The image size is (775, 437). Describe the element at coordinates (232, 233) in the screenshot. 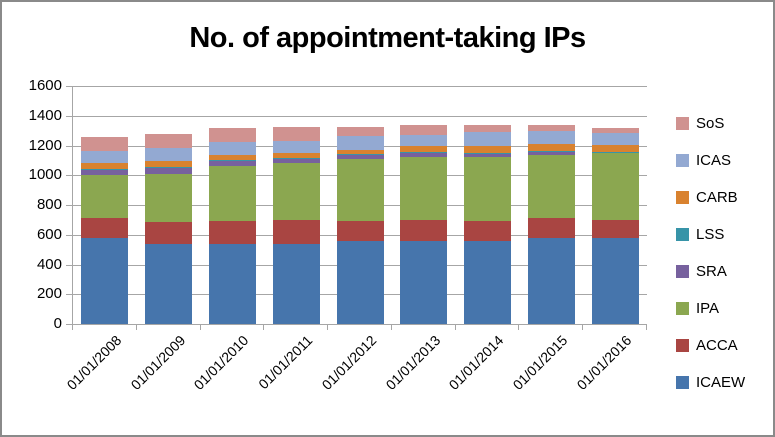

I see `bar-segment-acca-2010` at that location.